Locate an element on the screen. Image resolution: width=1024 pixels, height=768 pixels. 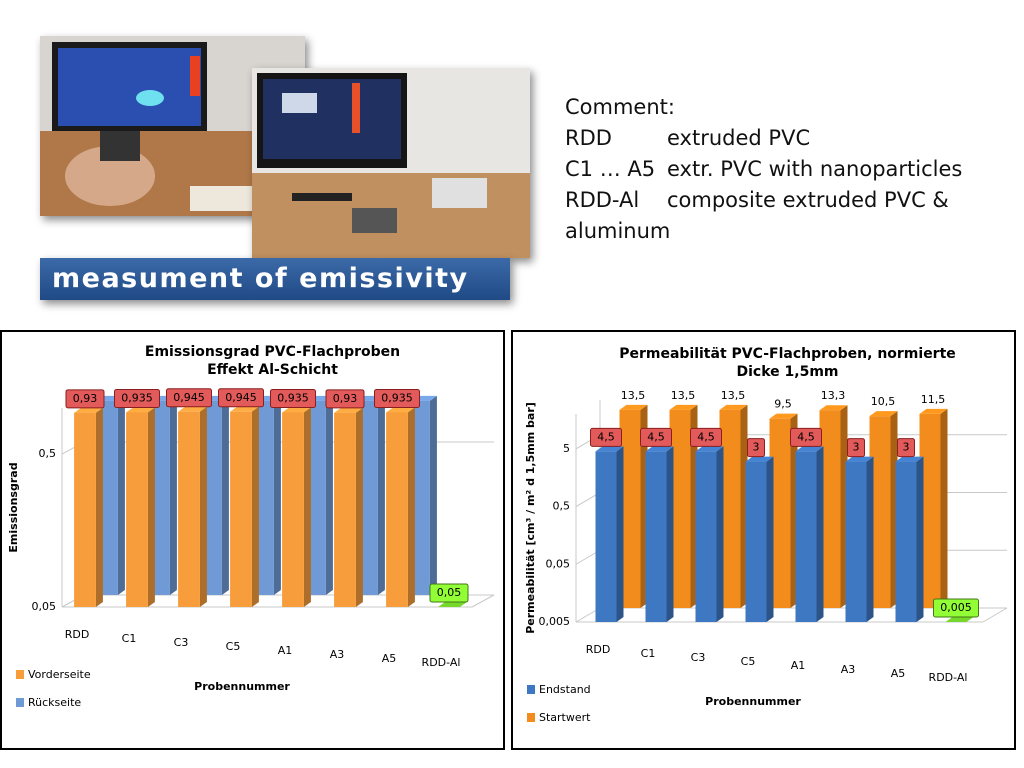
banner: measument of emissivity is located at coordinates (275, 279).